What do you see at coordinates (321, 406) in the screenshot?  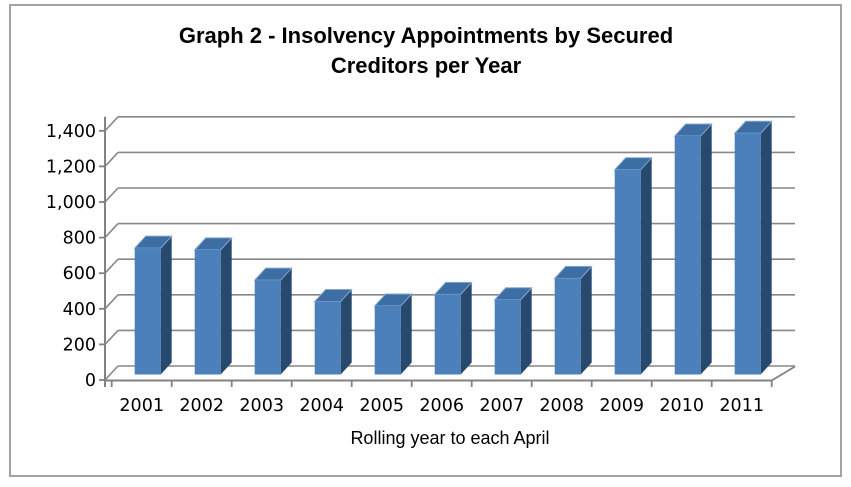 I see `x-axis-label-2004: 2004` at bounding box center [321, 406].